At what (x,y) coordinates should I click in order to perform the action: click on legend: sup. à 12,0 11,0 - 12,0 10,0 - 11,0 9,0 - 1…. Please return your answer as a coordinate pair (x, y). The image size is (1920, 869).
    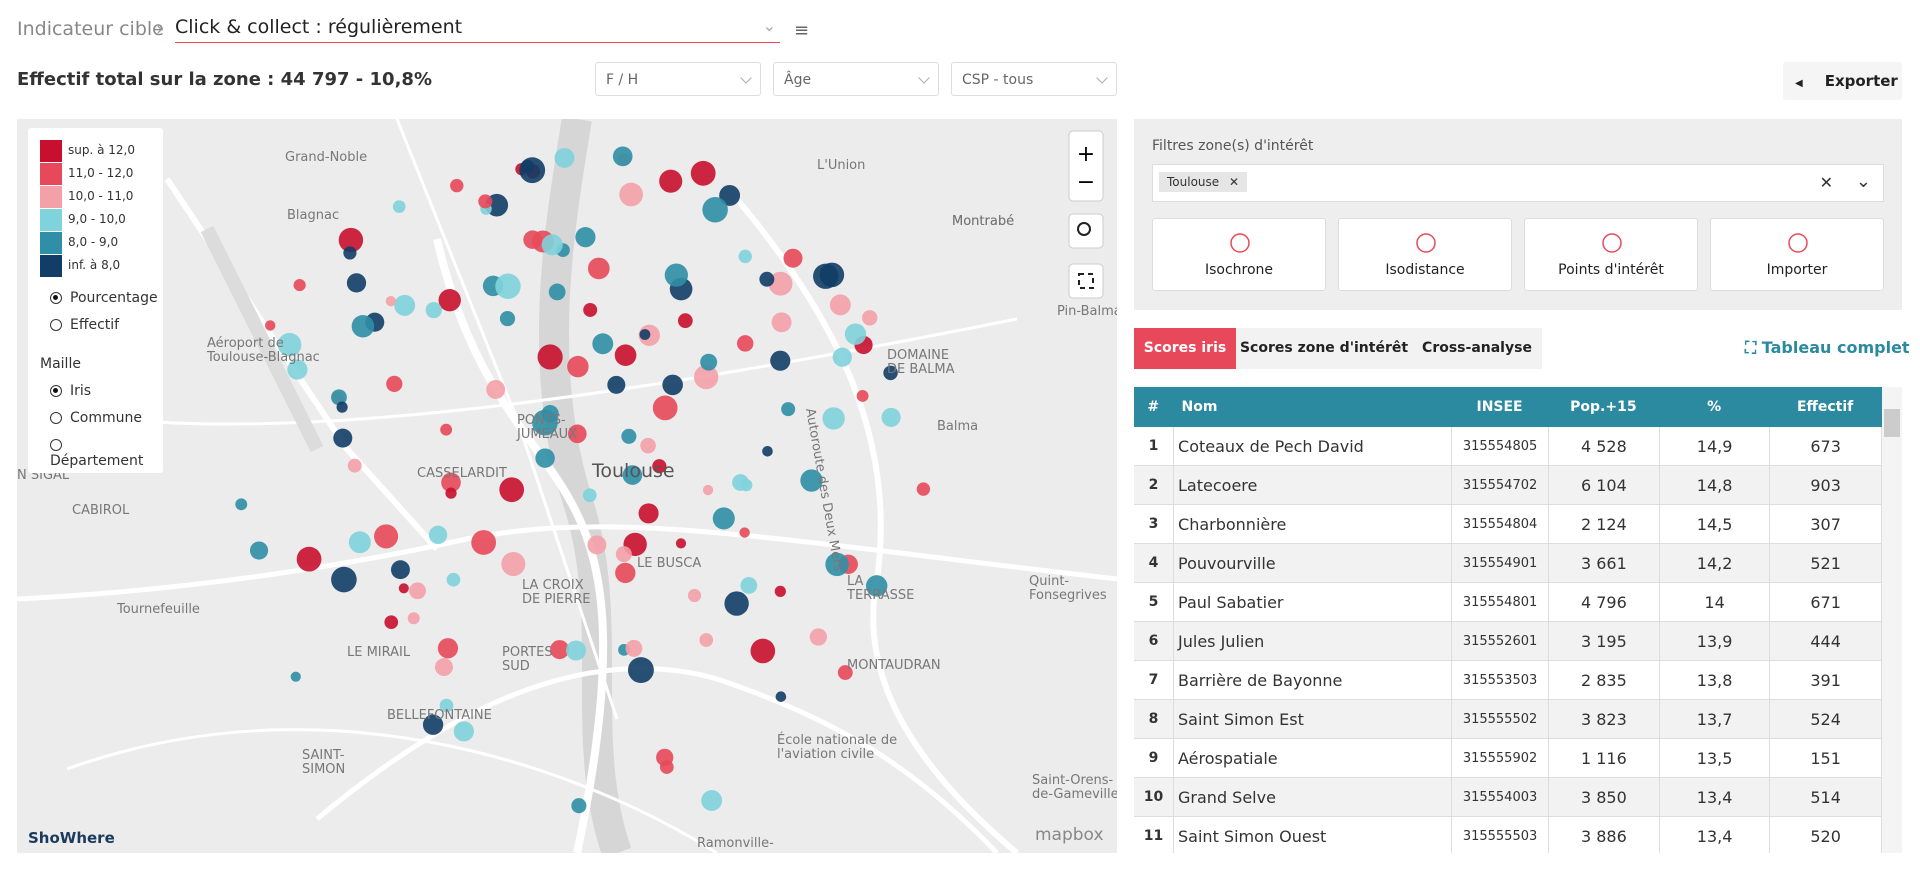
    Looking at the image, I should click on (95, 300).